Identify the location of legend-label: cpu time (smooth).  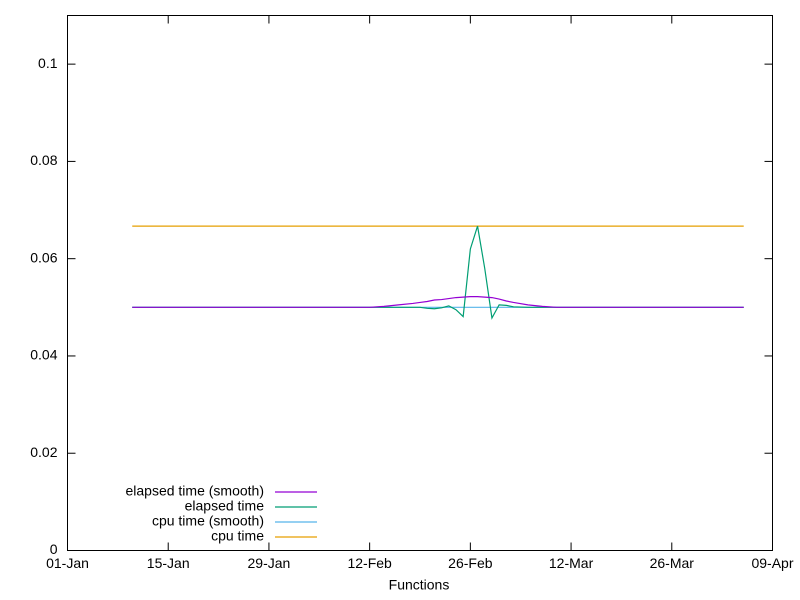
(208, 521).